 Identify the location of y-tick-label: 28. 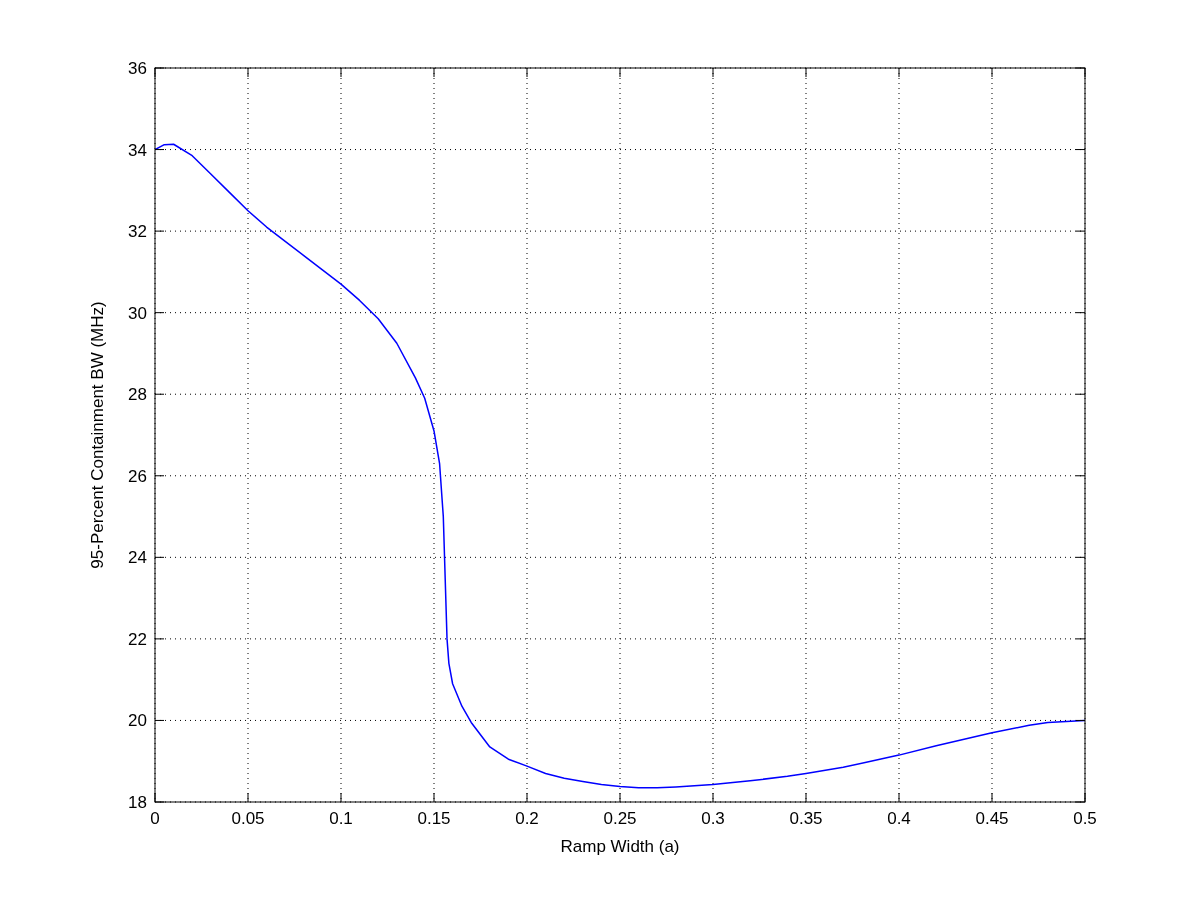
(137, 395).